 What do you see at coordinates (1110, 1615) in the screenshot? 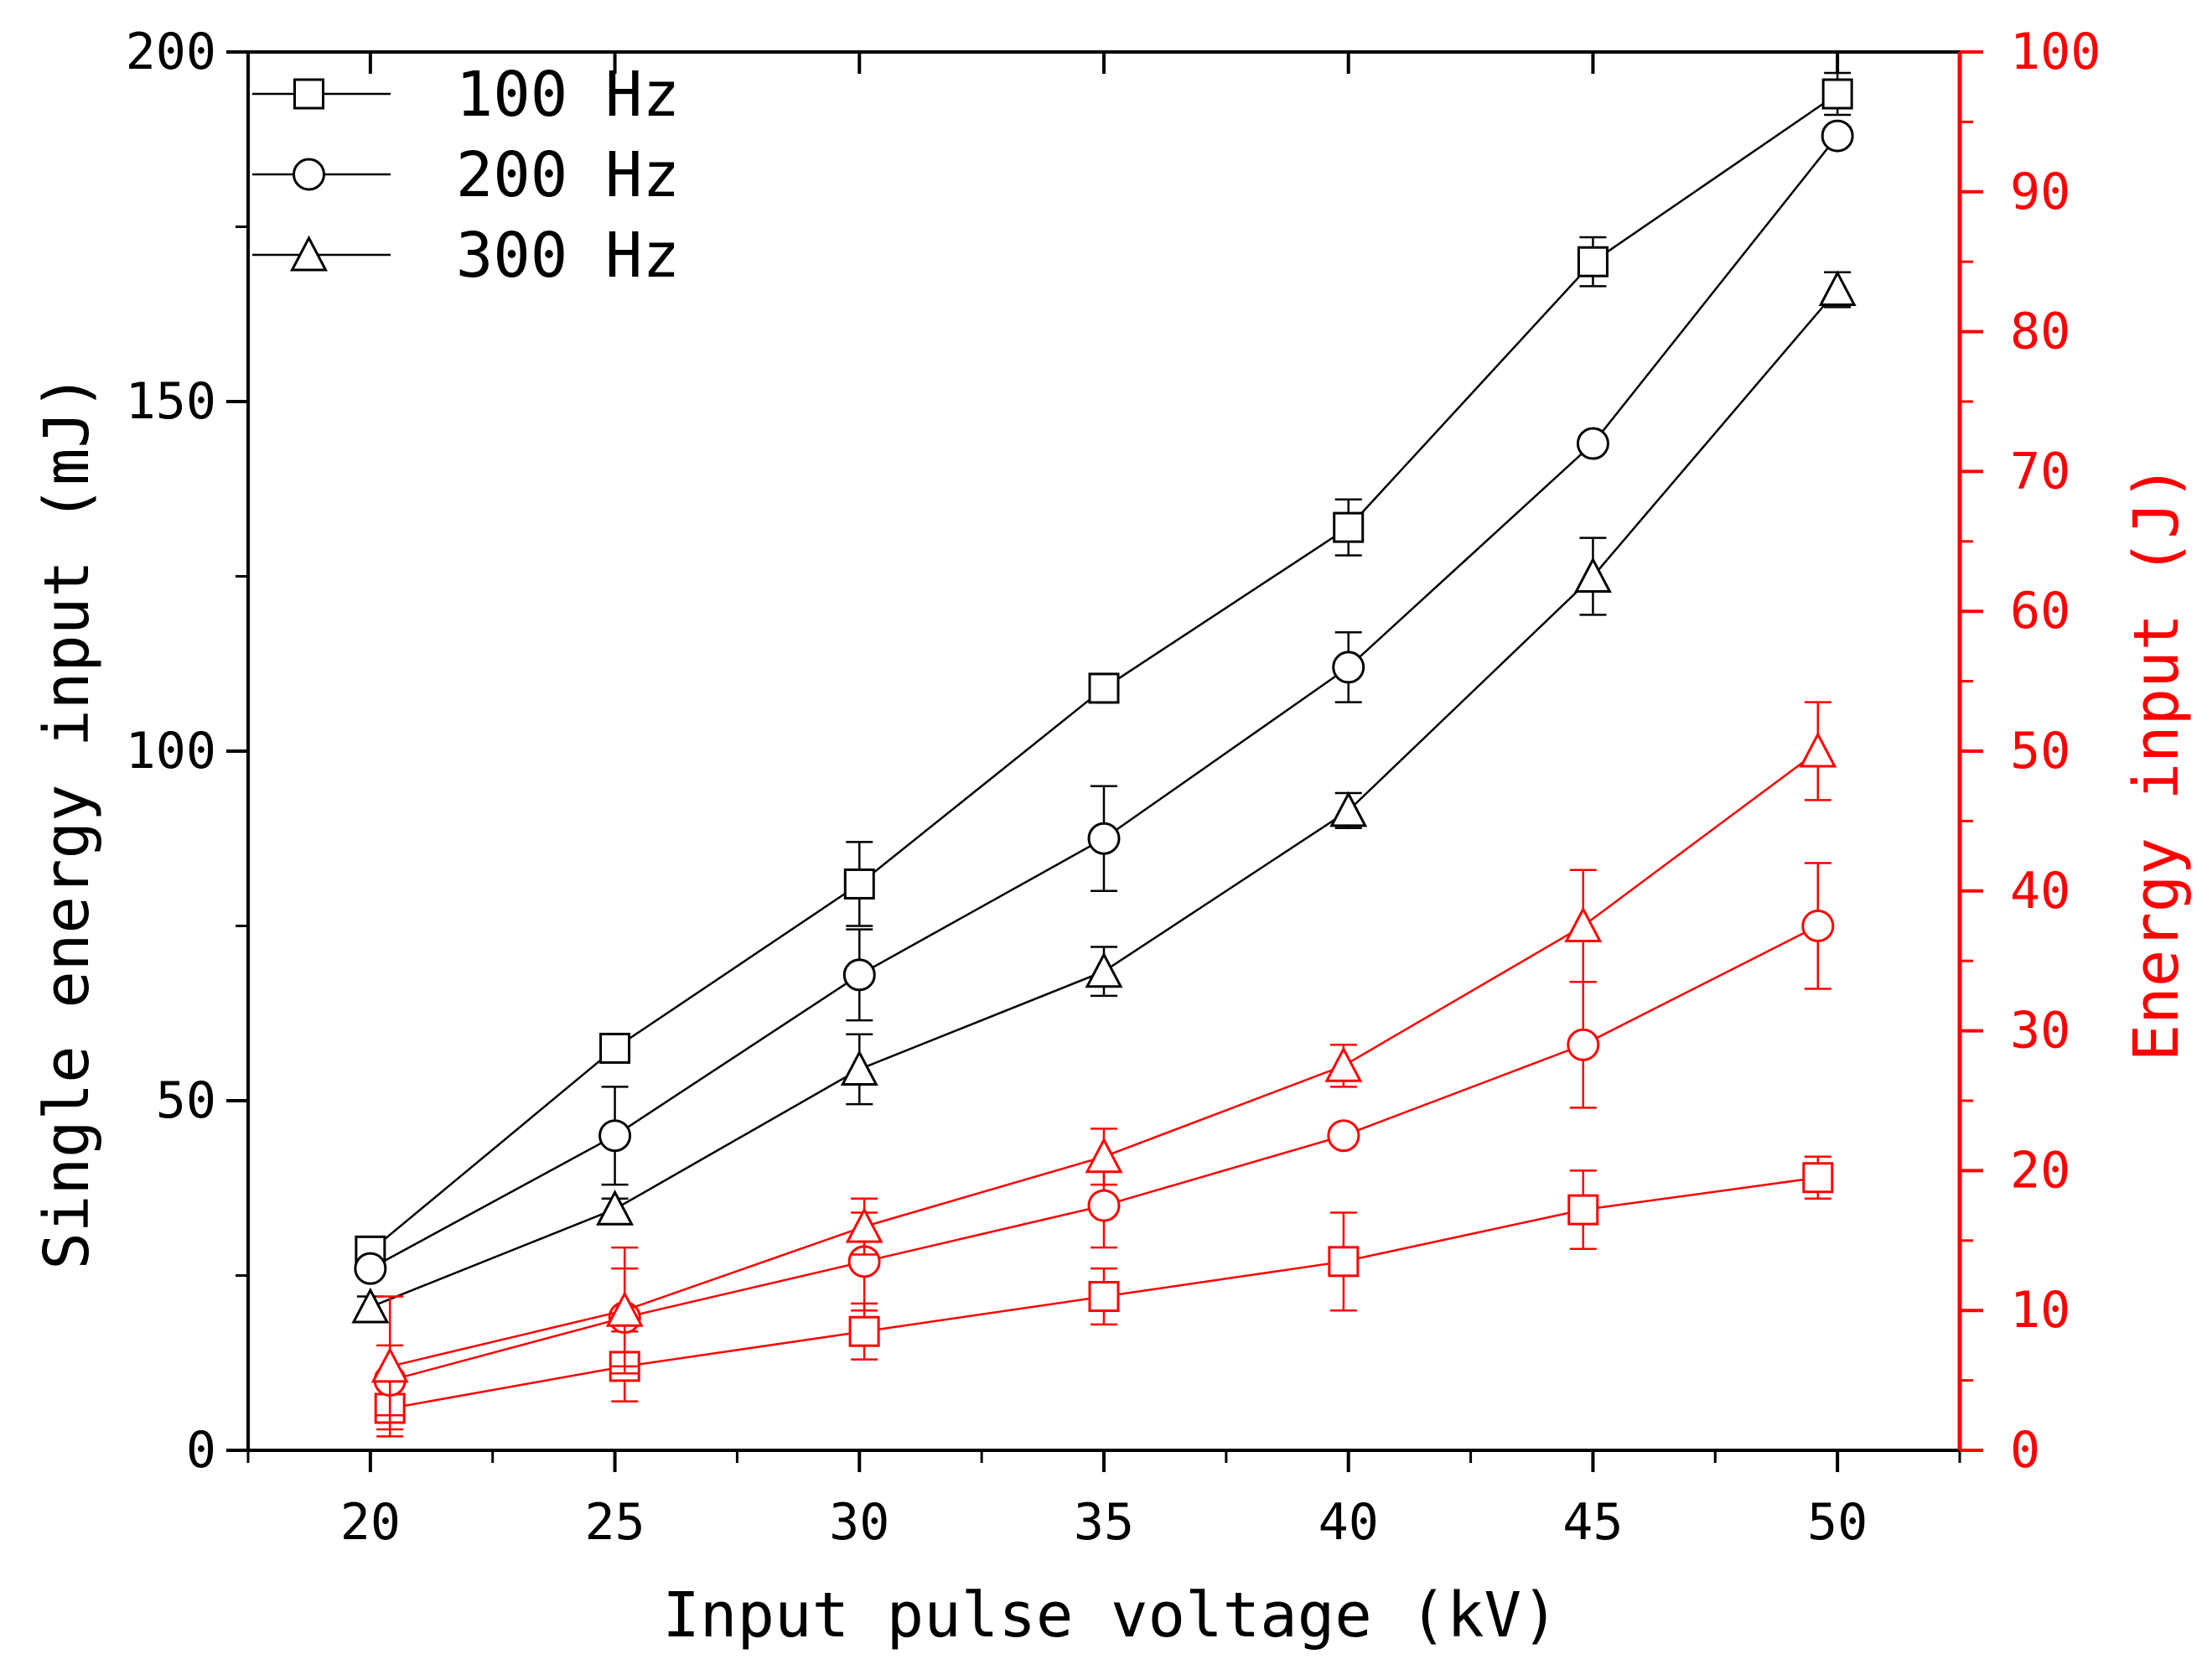
I see `x-axis-title: Input pulse voltage (kV)` at bounding box center [1110, 1615].